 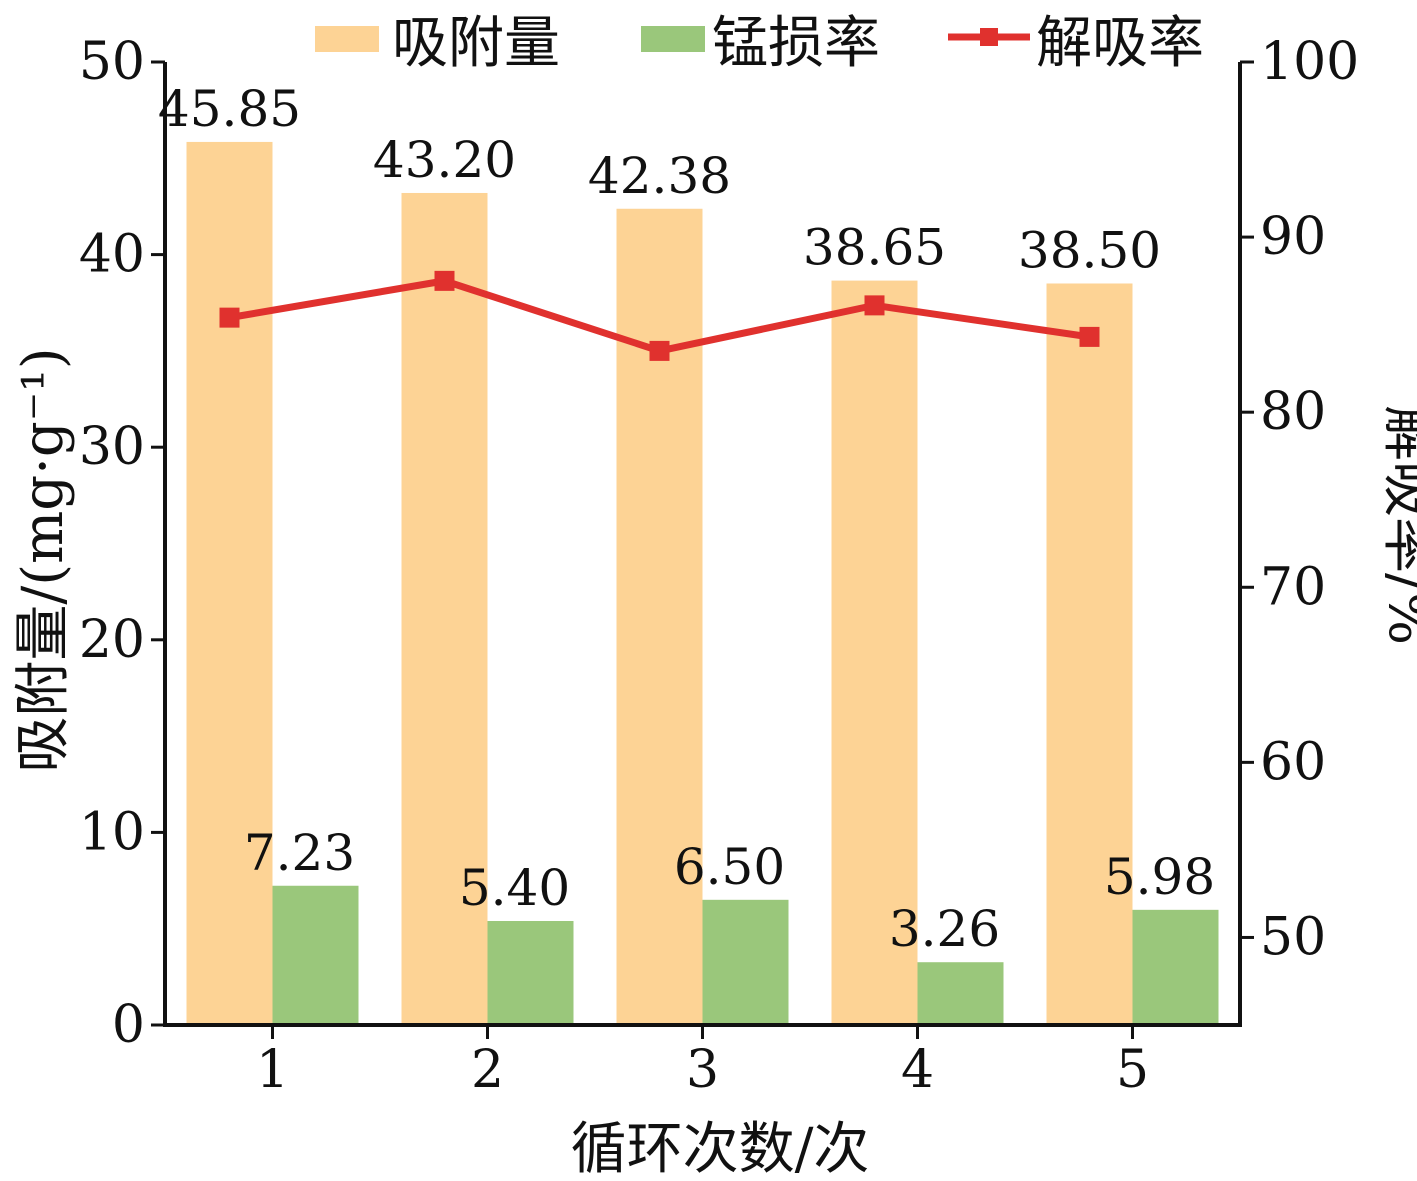 What do you see at coordinates (673, 39) in the screenshot?
I see `legend-swatch-mn-loss` at bounding box center [673, 39].